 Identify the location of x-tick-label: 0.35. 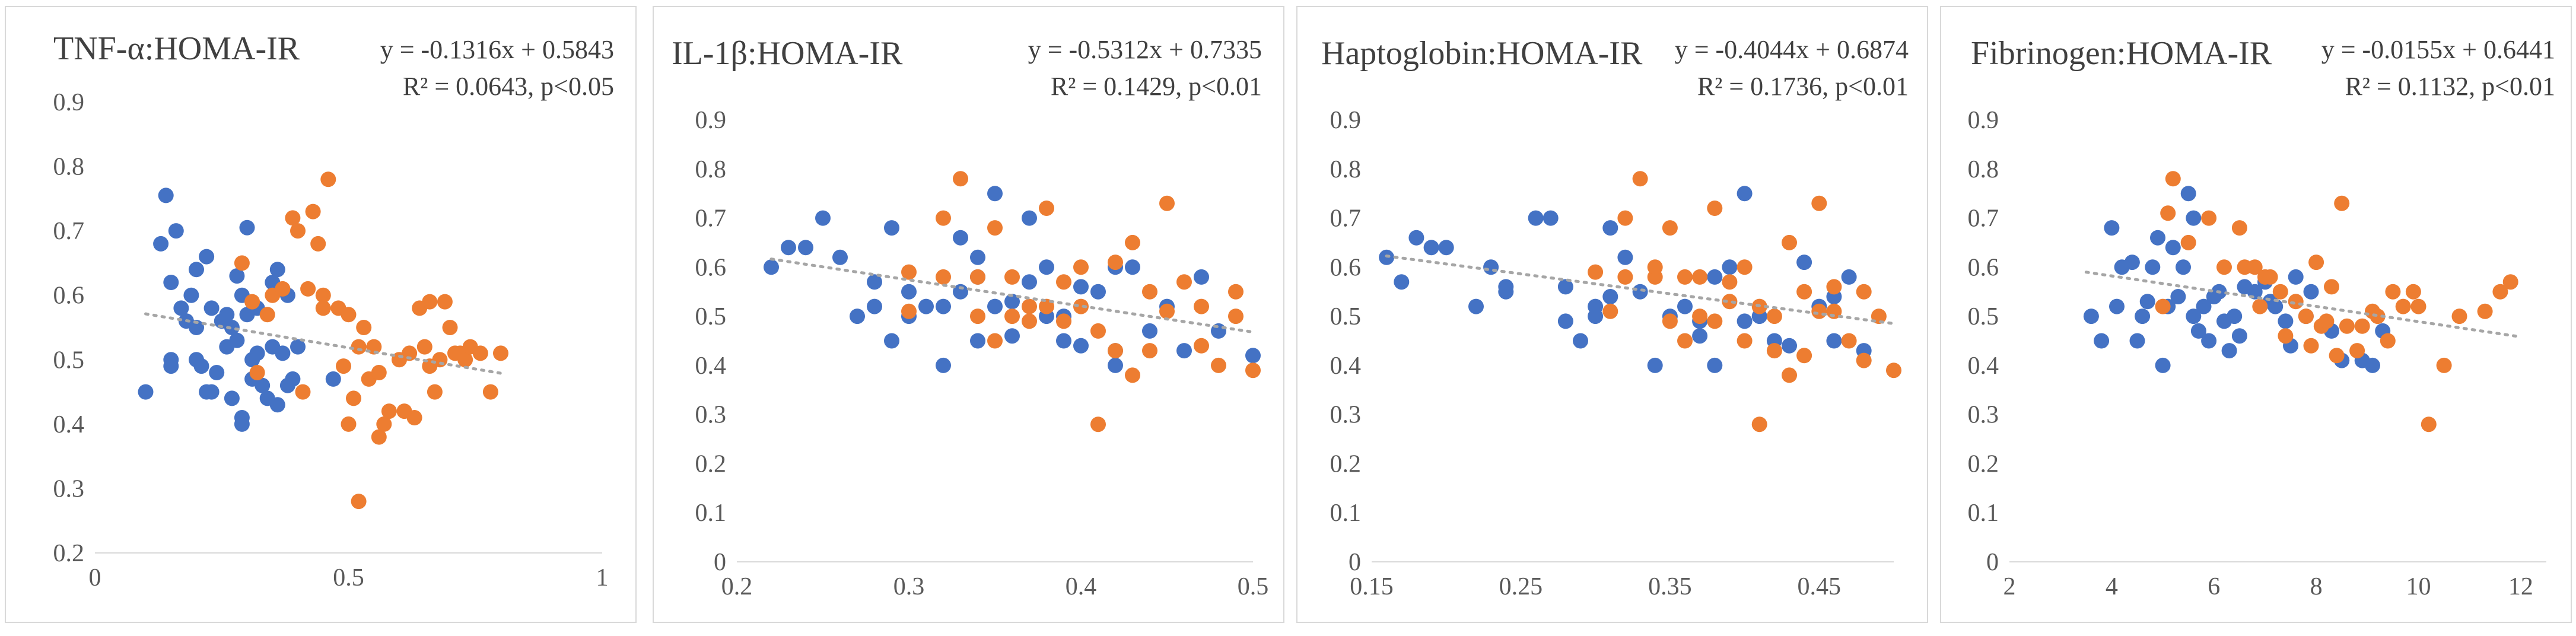
(1670, 586).